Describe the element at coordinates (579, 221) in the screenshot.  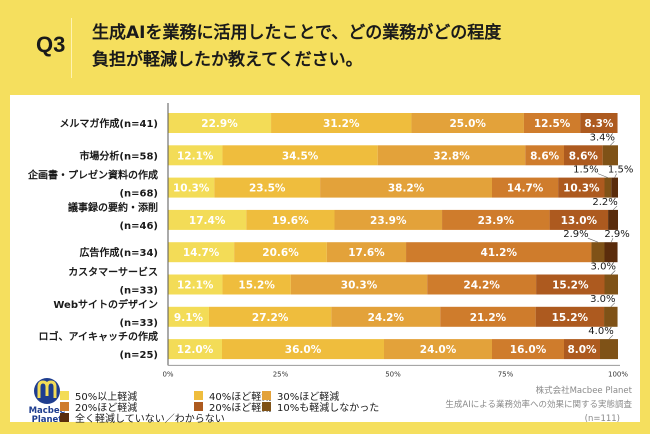
I see `segment-value-label: 13.0%` at that location.